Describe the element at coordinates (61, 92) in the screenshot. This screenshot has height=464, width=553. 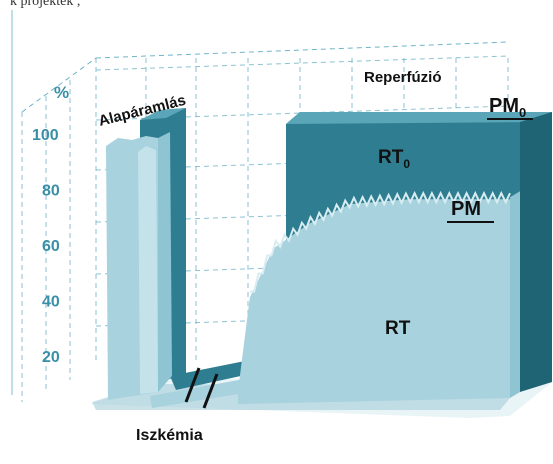
I see `y-axis-unit: %` at that location.